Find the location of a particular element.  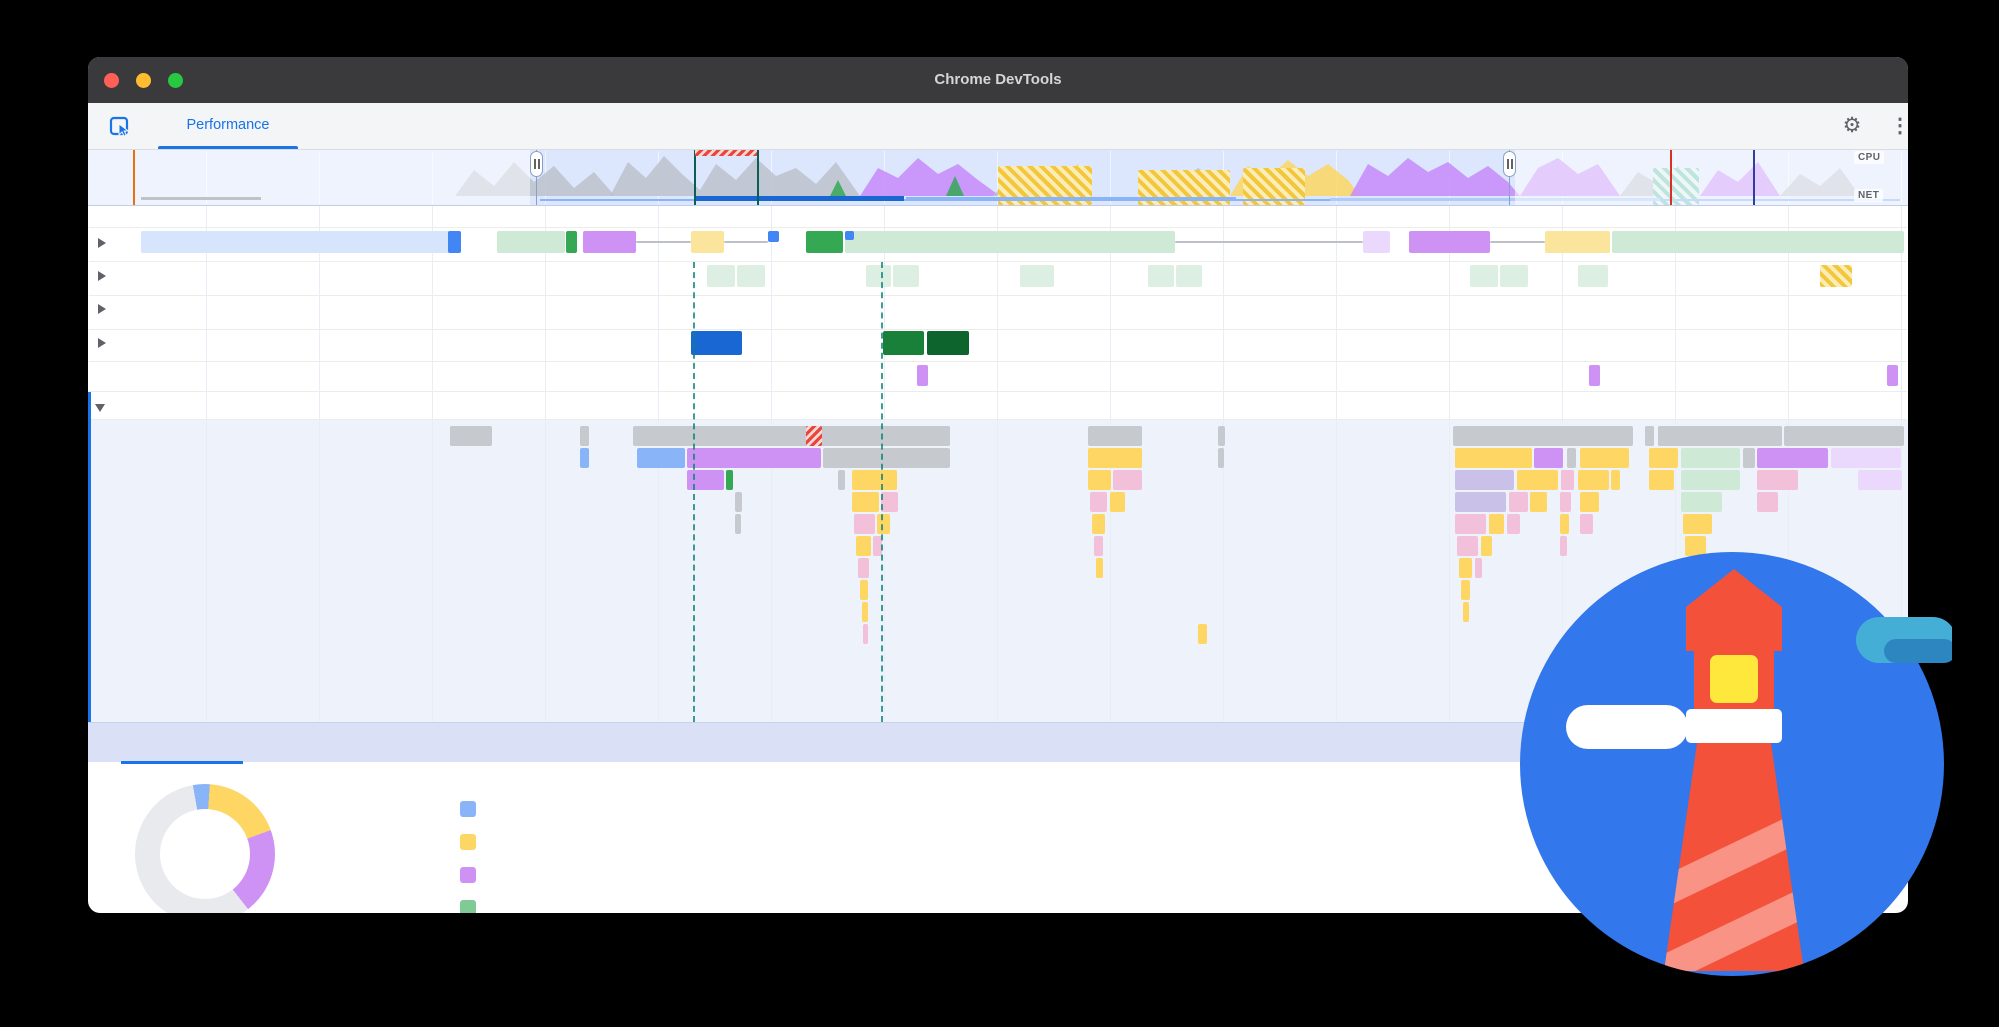

more-options-icon: ⋮ is located at coordinates (1899, 126).